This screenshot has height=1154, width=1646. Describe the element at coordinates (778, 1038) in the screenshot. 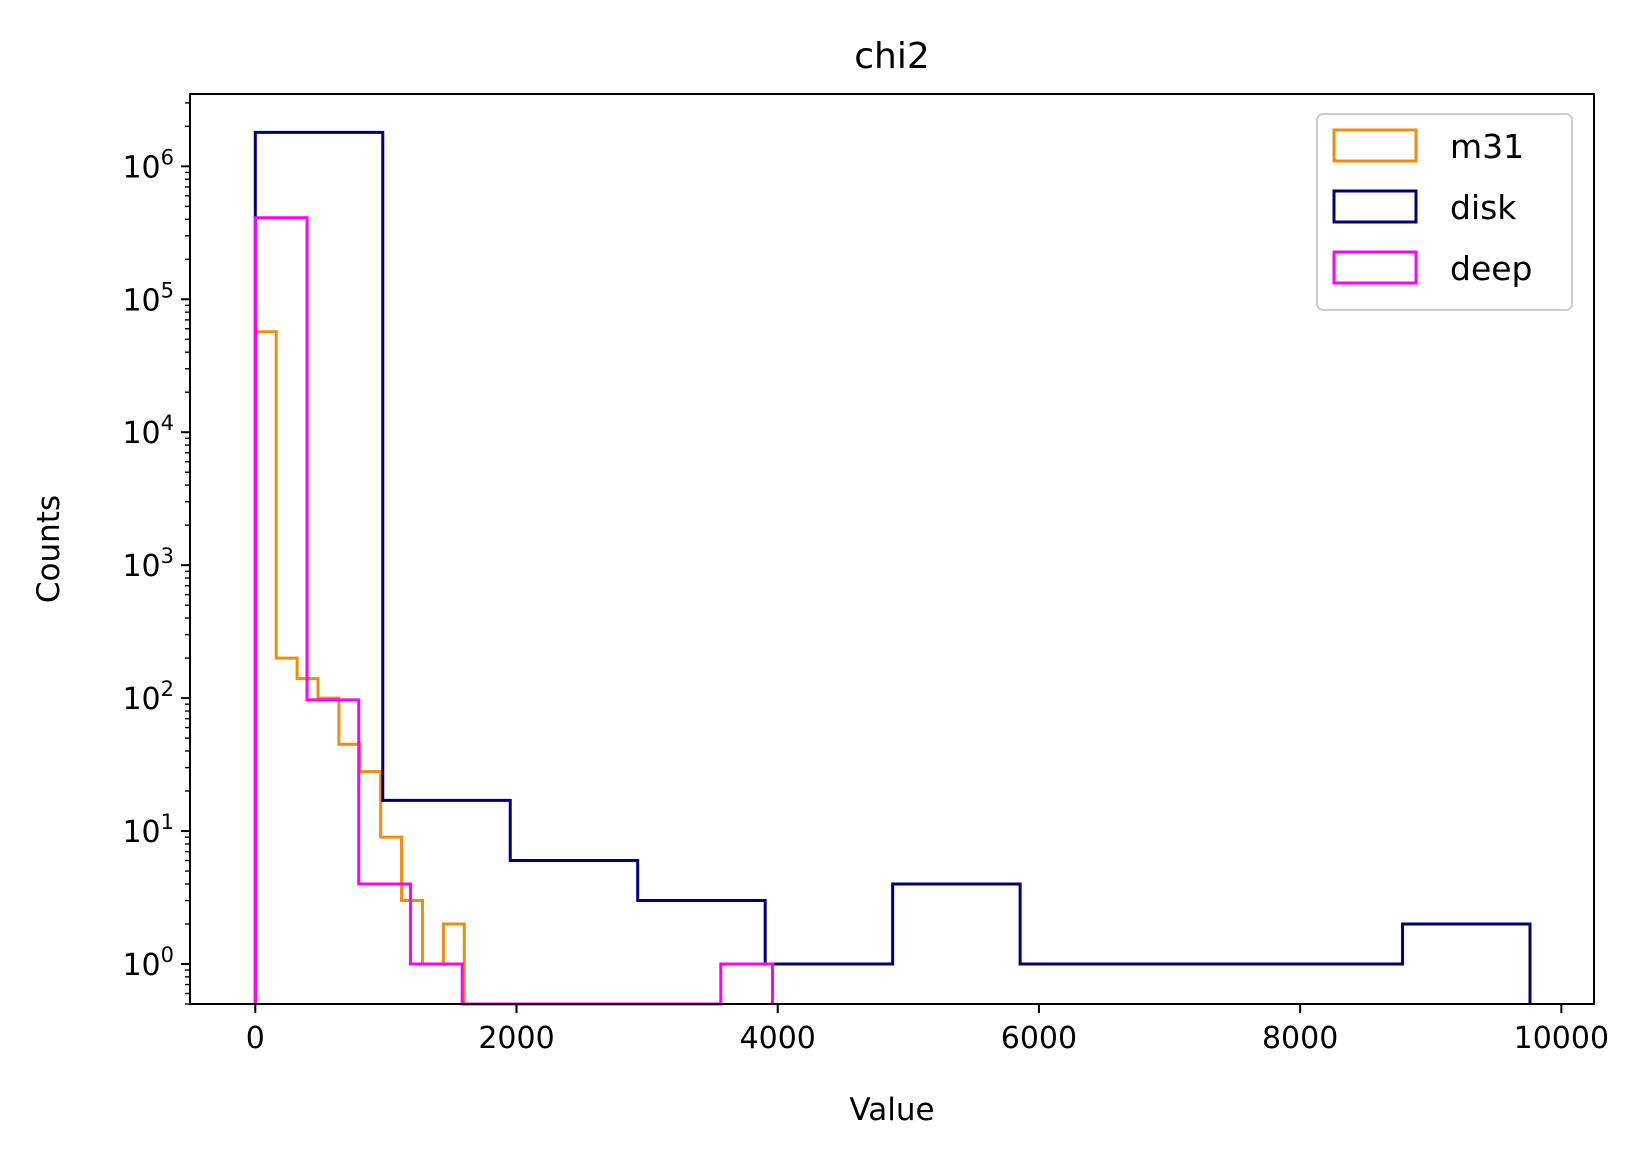

I see `x-tick-label: 4000` at that location.